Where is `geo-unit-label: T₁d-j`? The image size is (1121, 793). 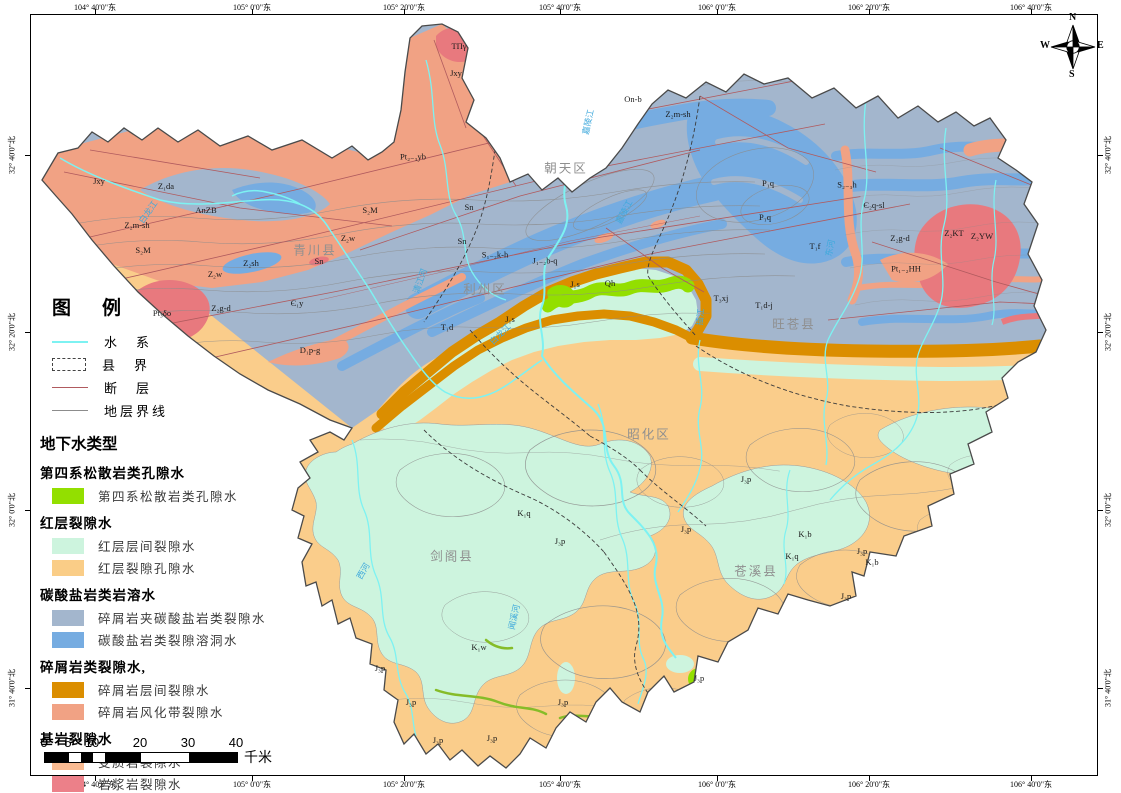 geo-unit-label: T₁d-j is located at coordinates (764, 305).